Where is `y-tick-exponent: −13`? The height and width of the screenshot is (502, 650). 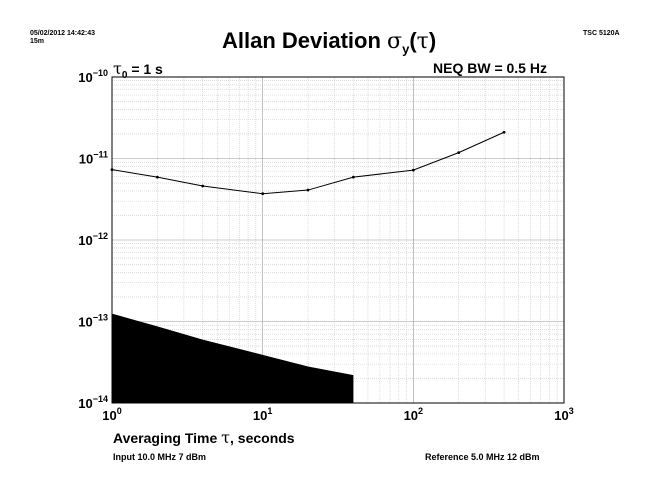 y-tick-exponent: −13 is located at coordinates (100, 318).